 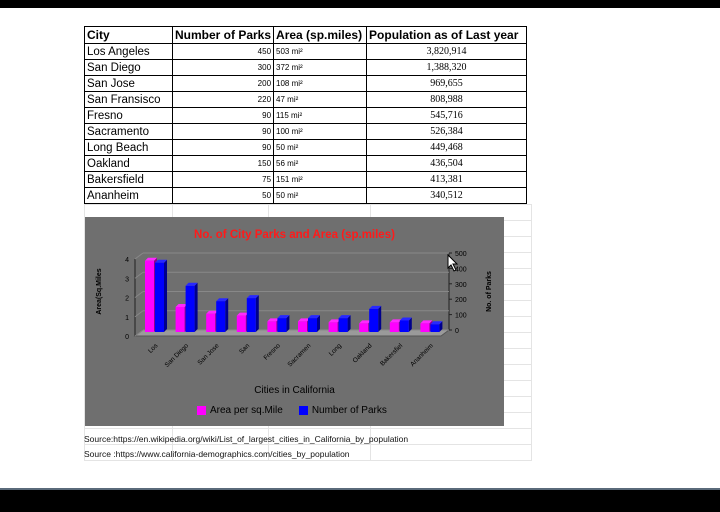 I want to click on table-row: Sacramento 90 100 mi² 526,384, so click(x=306, y=131).